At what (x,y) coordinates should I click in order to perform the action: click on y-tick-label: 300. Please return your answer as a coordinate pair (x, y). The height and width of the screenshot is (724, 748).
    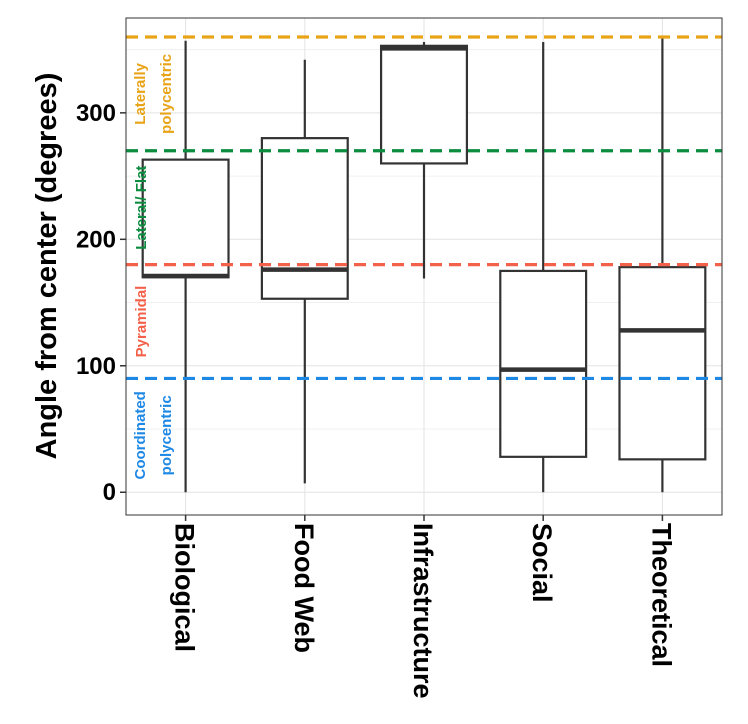
    Looking at the image, I should click on (96, 113).